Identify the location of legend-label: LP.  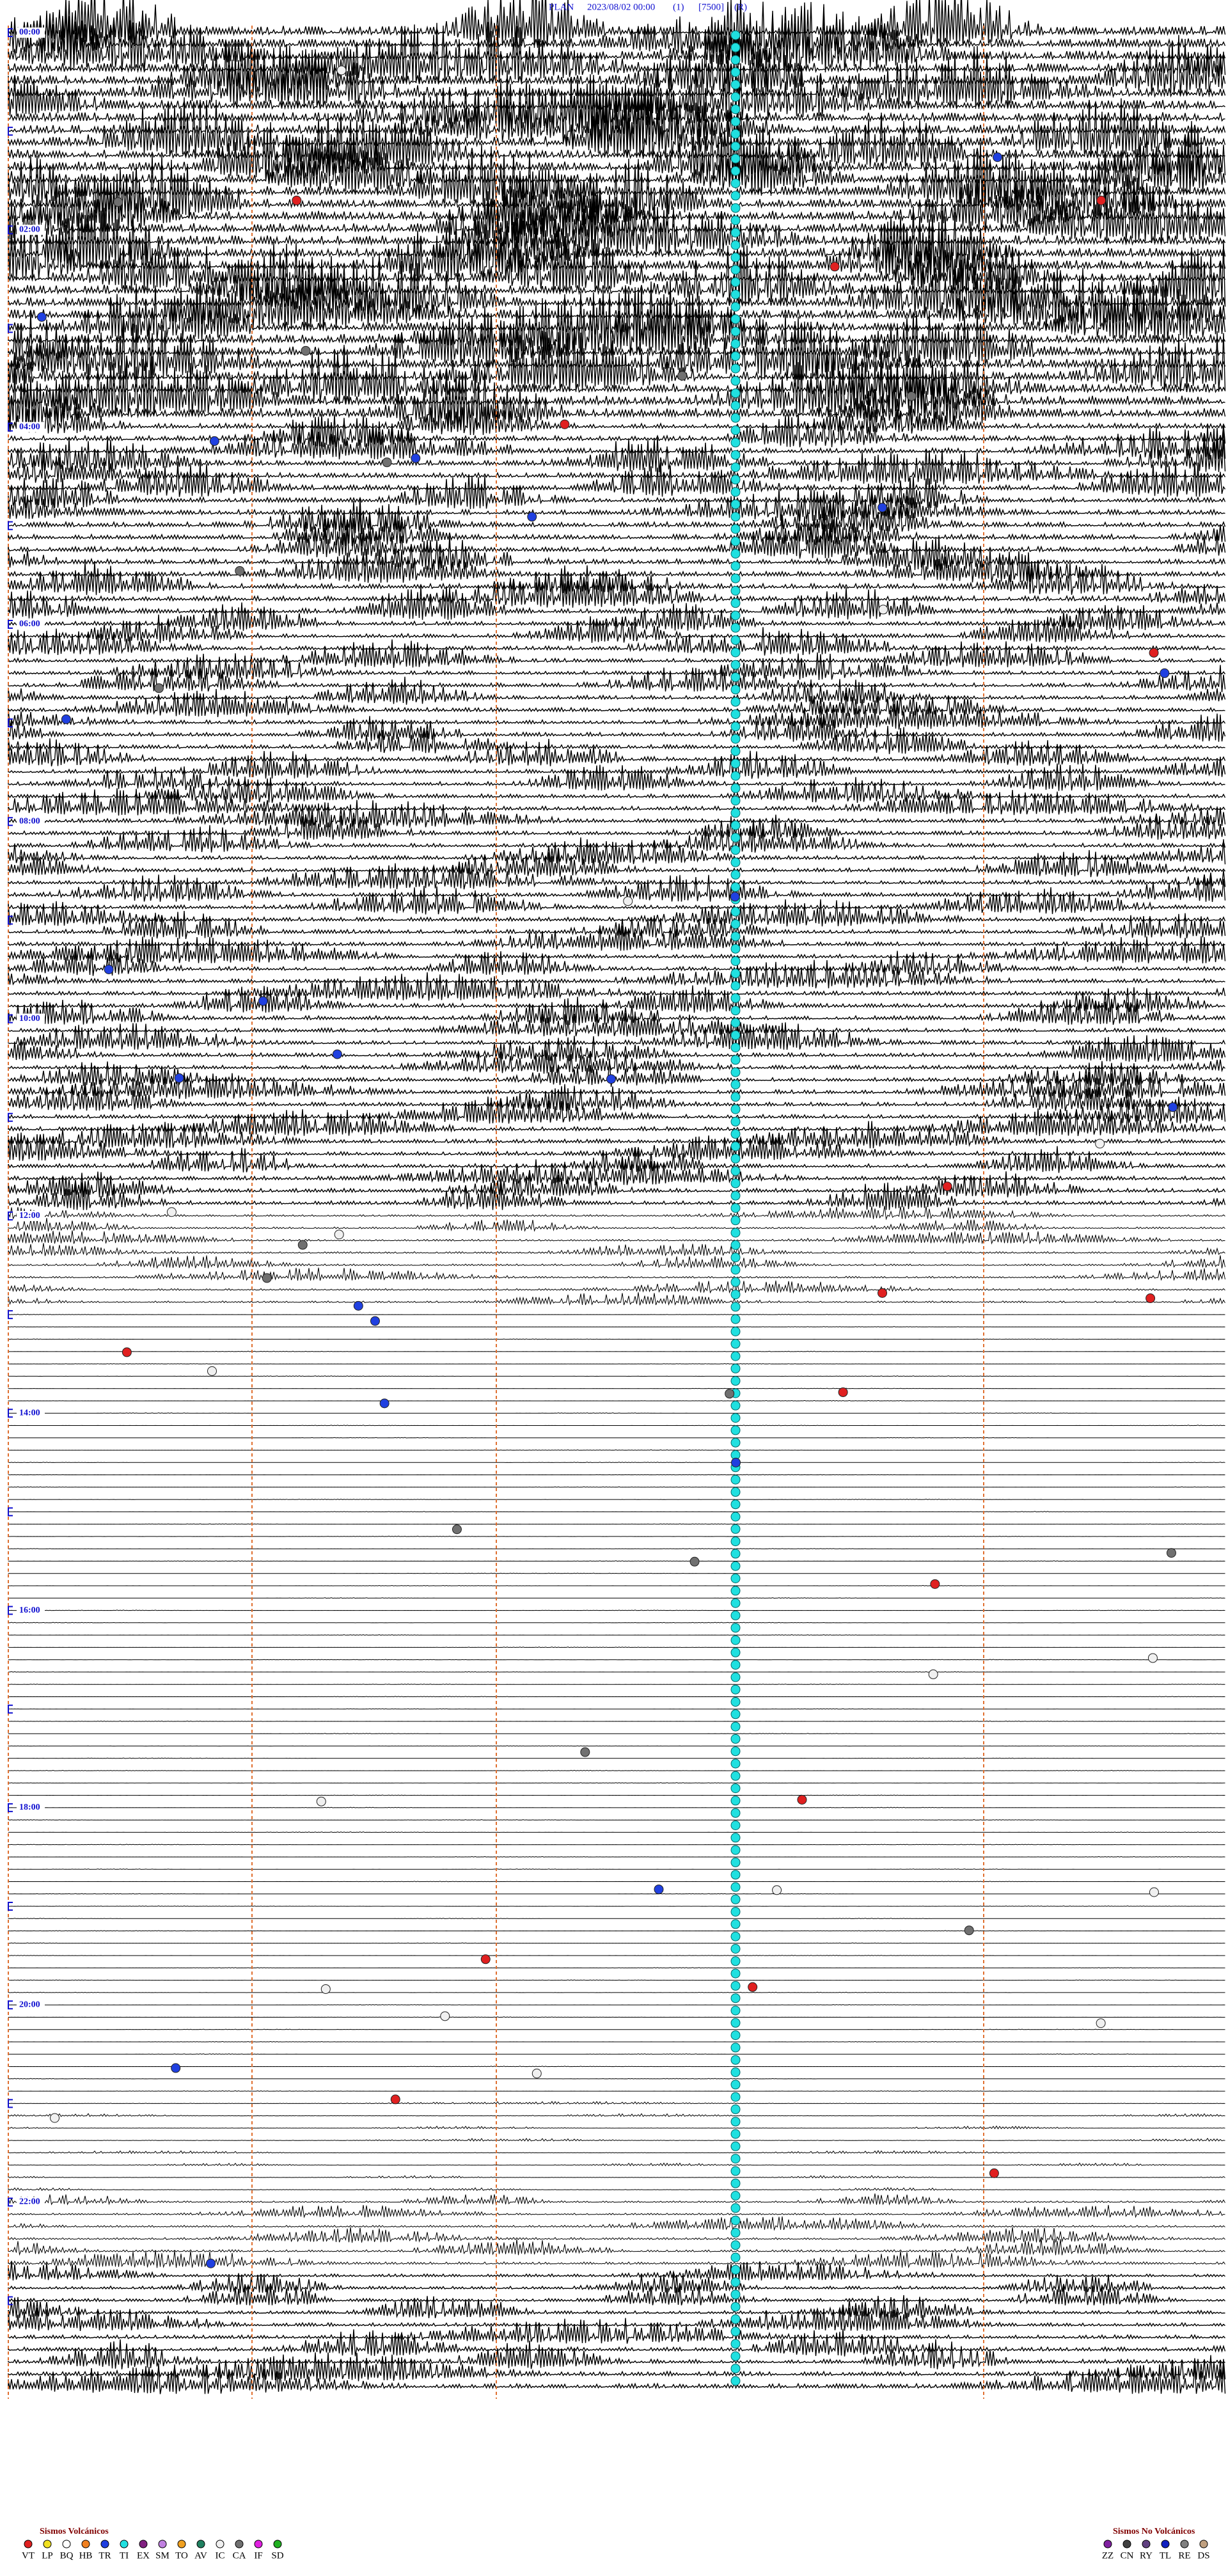
(47, 2555).